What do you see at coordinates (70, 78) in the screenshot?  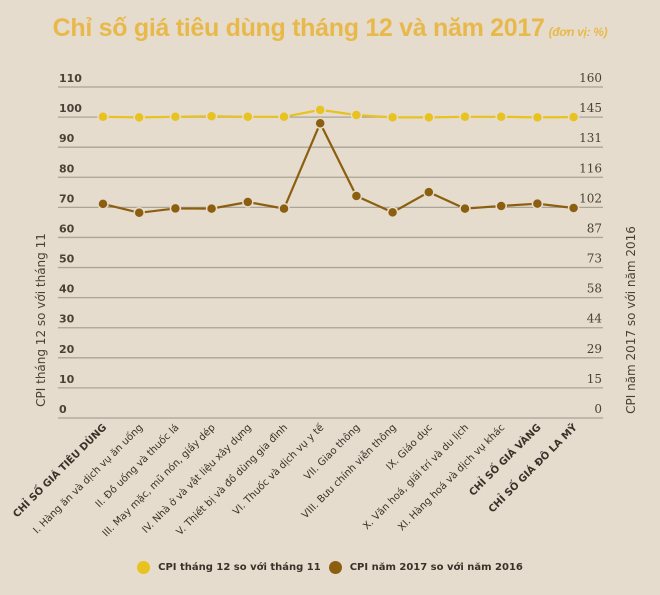 I see `y-tick-left: 110` at bounding box center [70, 78].